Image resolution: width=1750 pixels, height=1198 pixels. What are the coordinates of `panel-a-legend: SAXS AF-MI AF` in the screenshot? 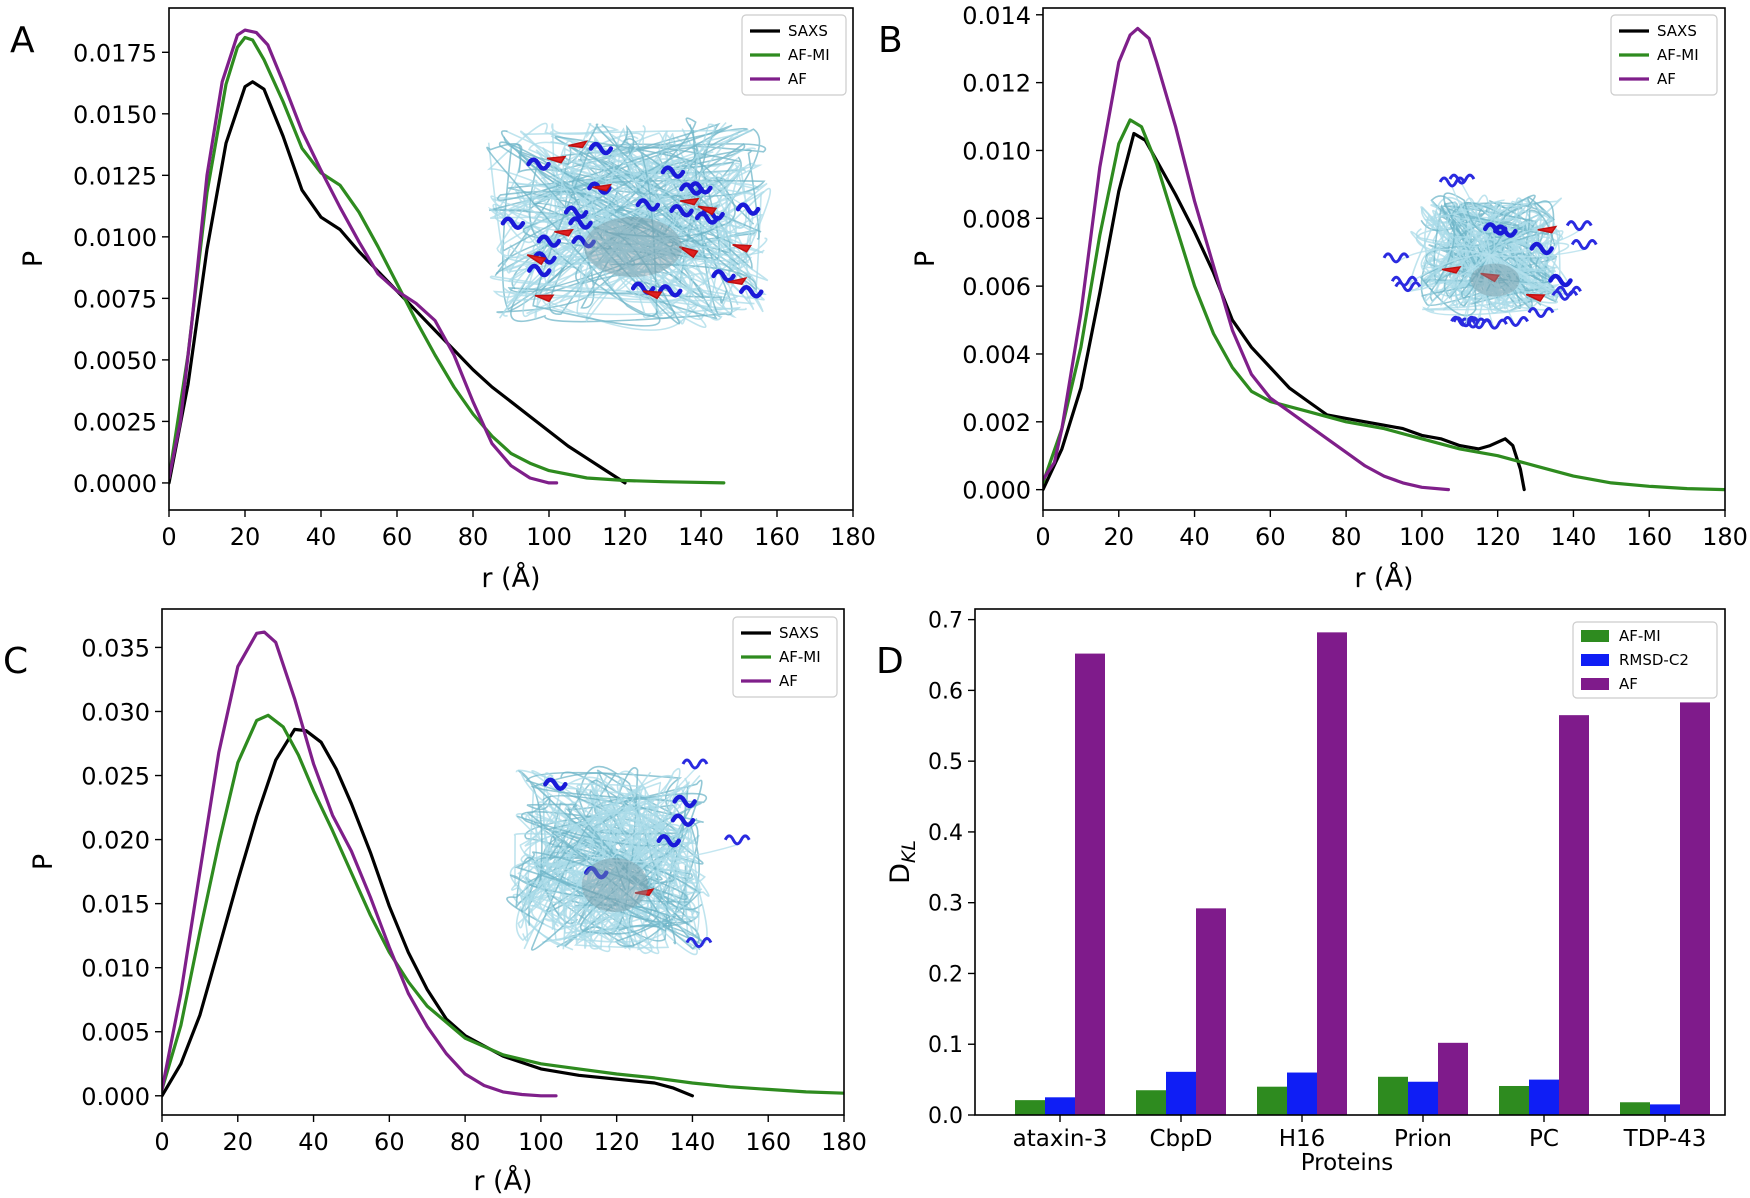 It's located at (794, 55).